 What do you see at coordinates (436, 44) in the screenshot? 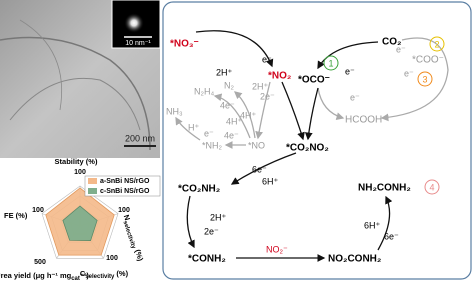
I see `marker: 2` at bounding box center [436, 44].